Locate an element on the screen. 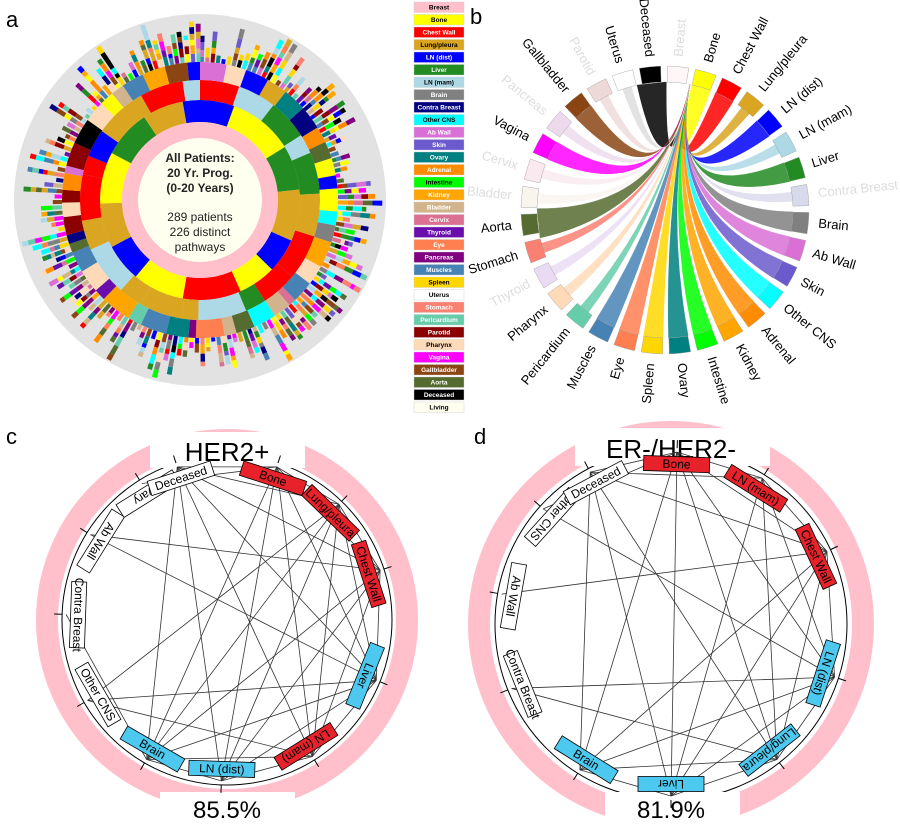 The width and height of the screenshot is (900, 824). second-ring-segment is located at coordinates (91, 197).